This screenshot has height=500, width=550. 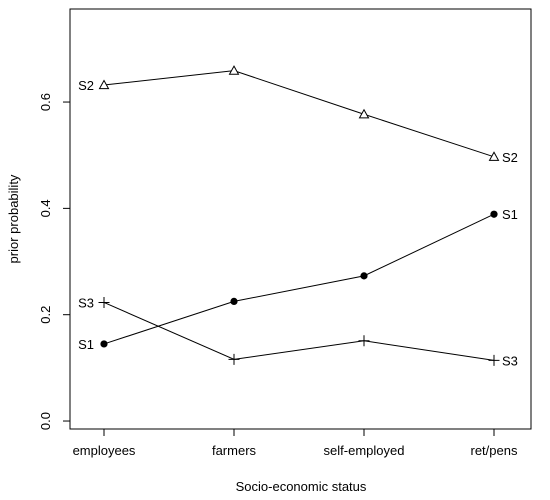 What do you see at coordinates (104, 450) in the screenshot?
I see `x-tick-label: employees` at bounding box center [104, 450].